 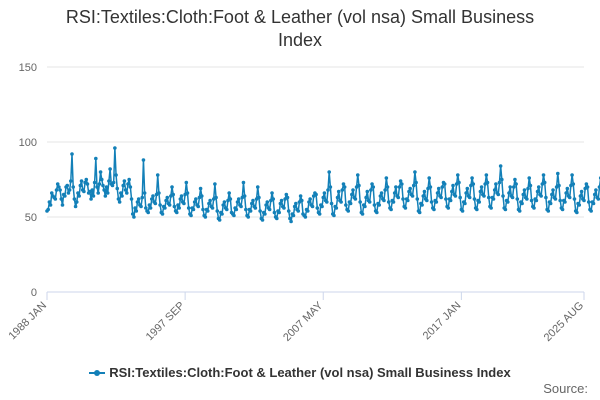 What do you see at coordinates (565, 388) in the screenshot?
I see `source-credit: Source:` at bounding box center [565, 388].